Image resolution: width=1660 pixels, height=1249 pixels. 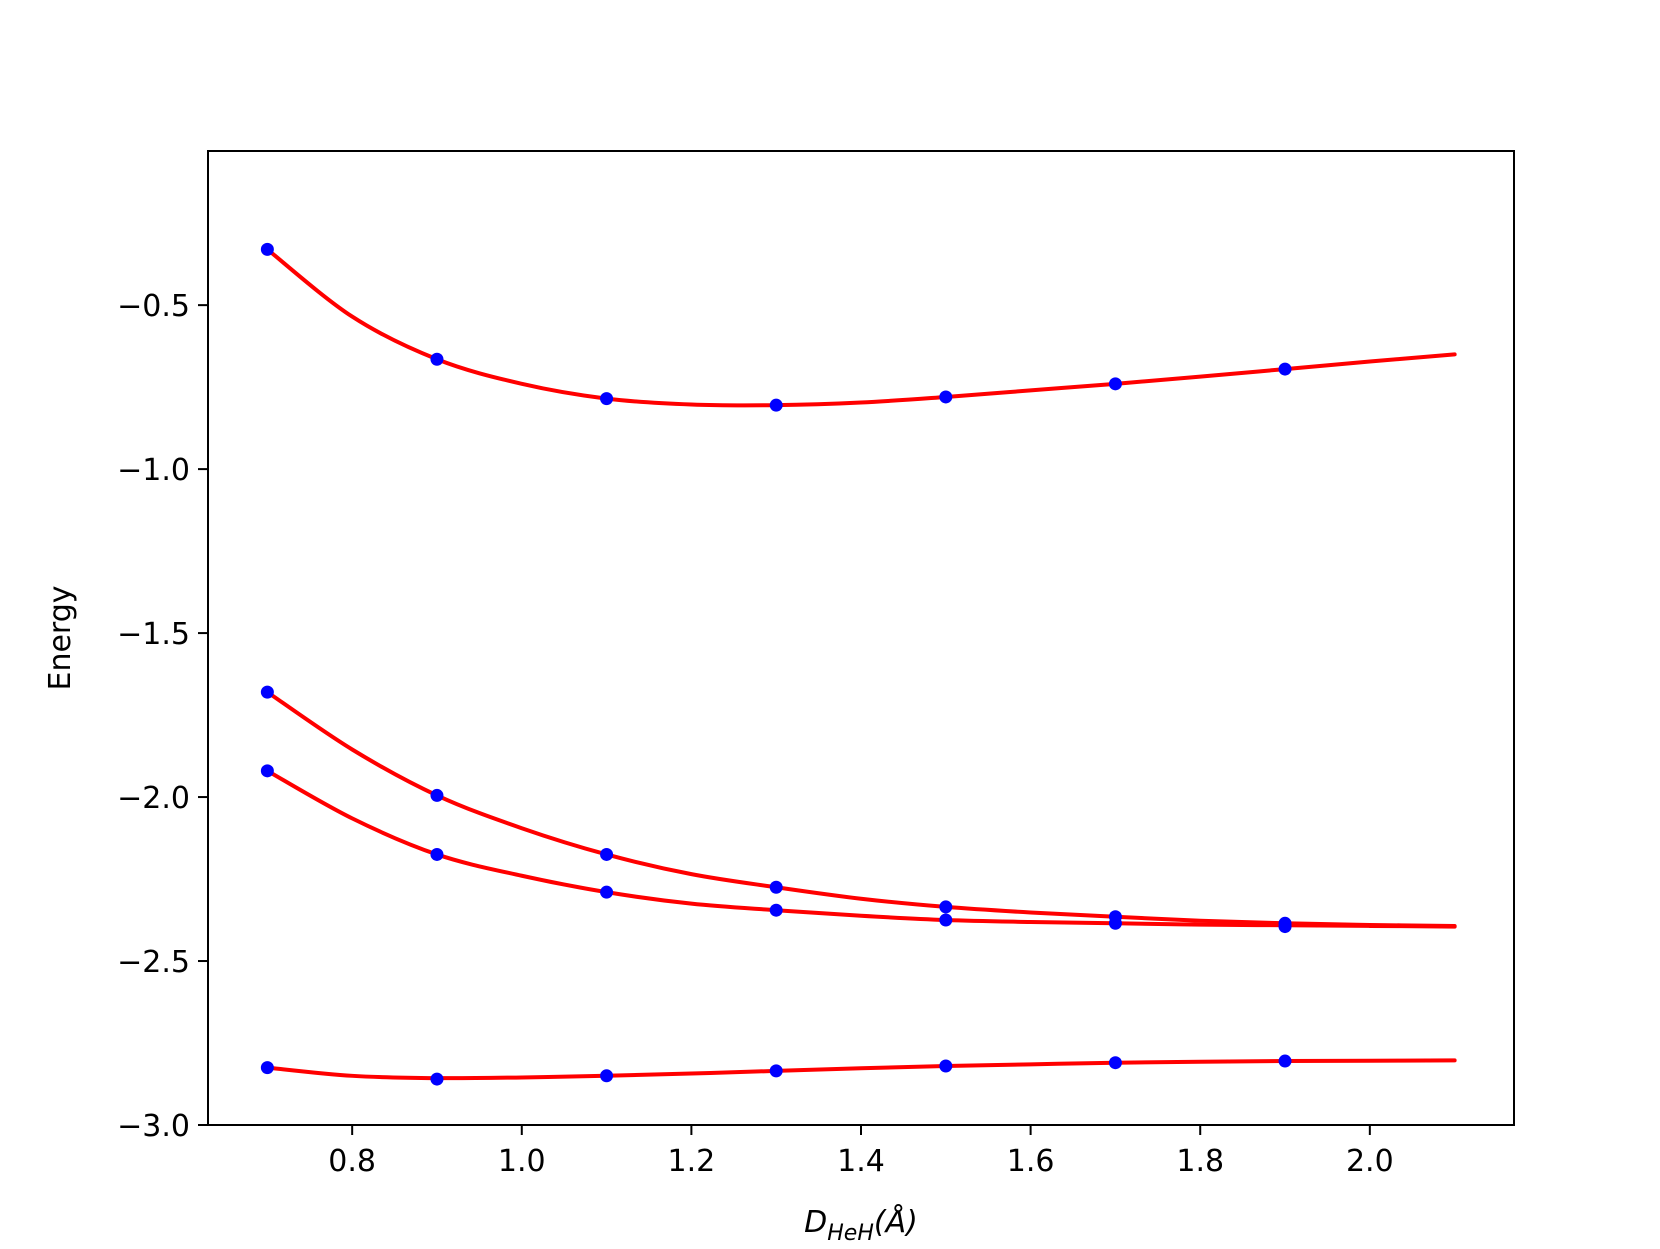 I want to click on y-tick-label: −0.5, so click(x=153, y=306).